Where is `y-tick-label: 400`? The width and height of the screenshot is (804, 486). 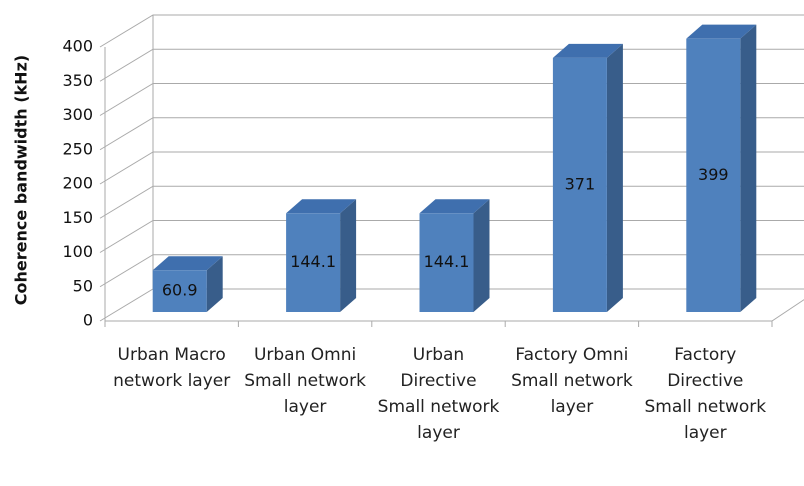
y-tick-label: 400 is located at coordinates (77, 46).